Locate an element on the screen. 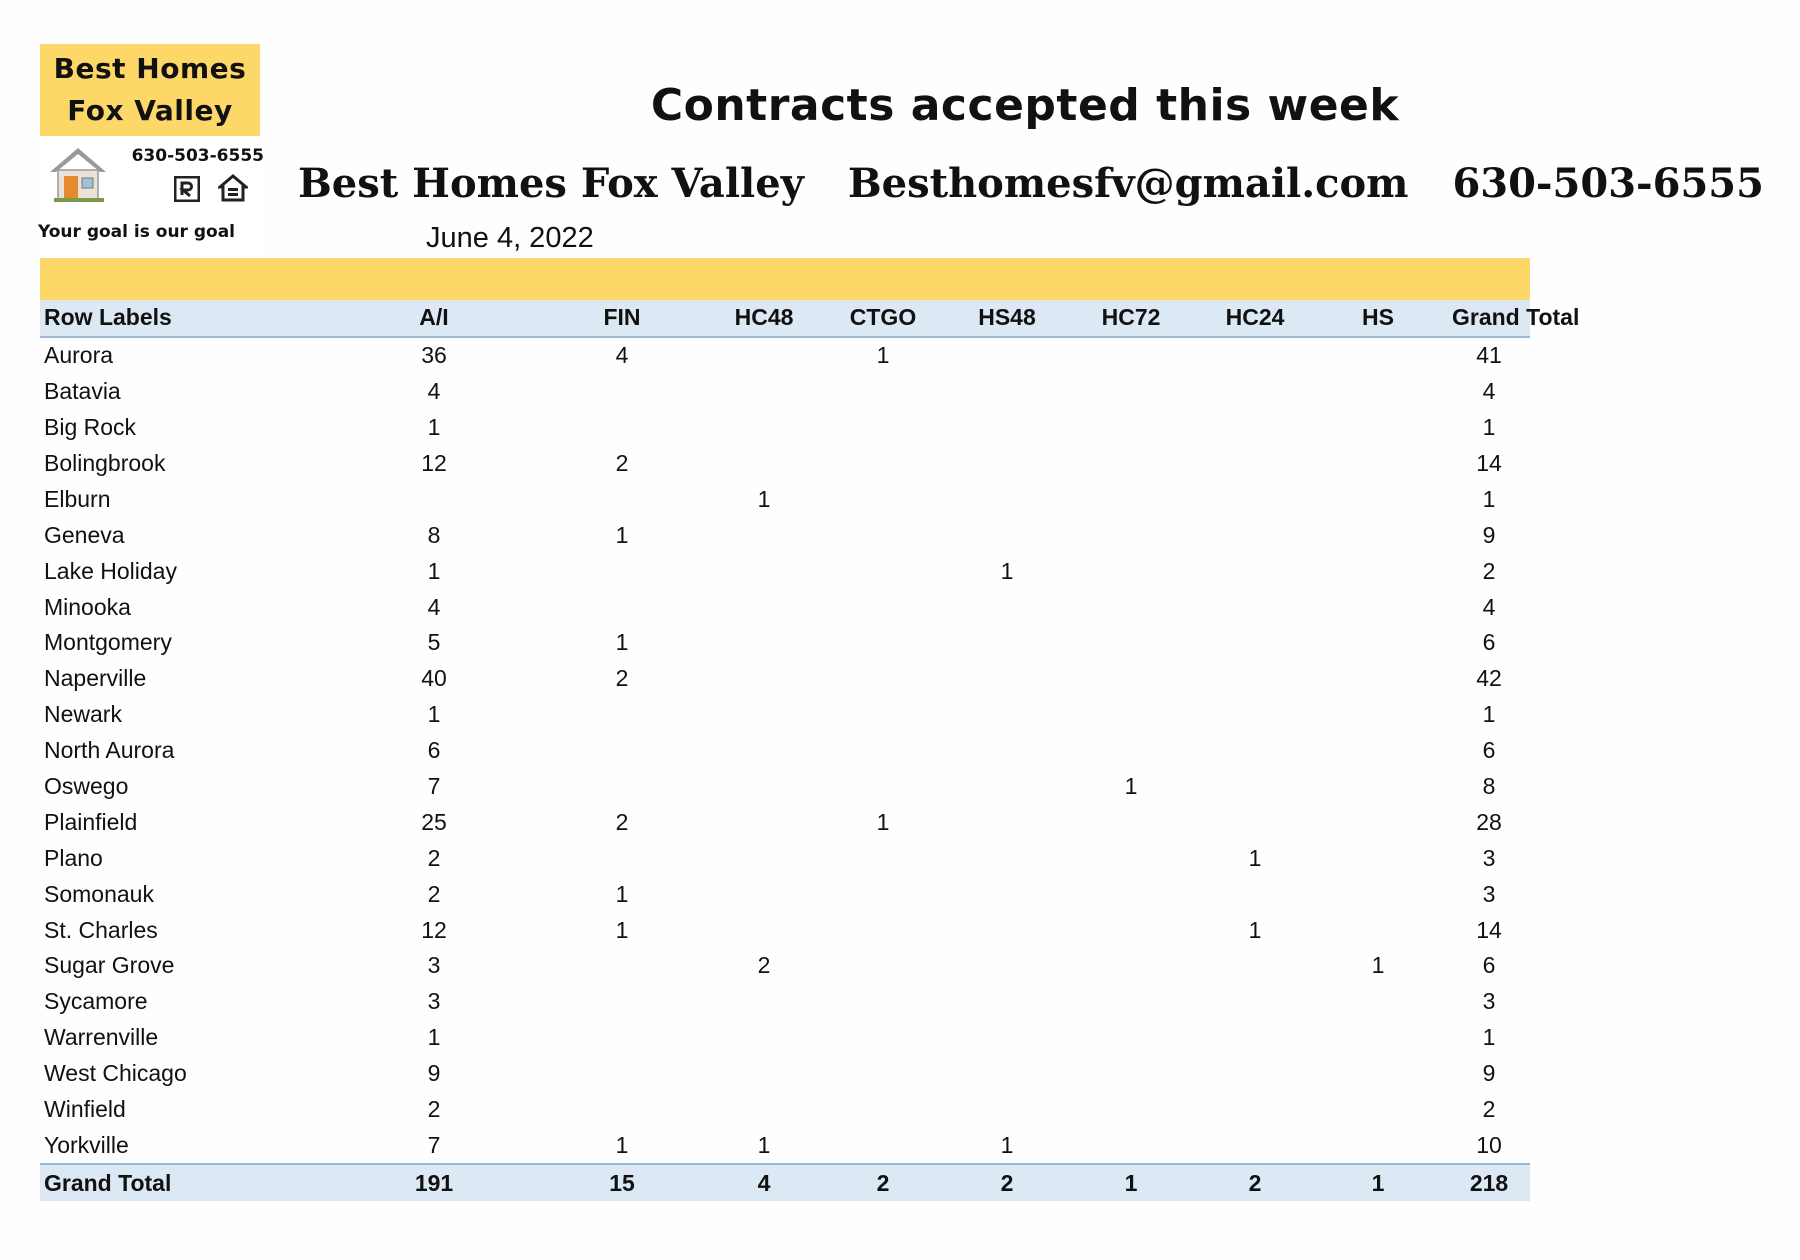  row-label: North Aurora is located at coordinates (109, 750).